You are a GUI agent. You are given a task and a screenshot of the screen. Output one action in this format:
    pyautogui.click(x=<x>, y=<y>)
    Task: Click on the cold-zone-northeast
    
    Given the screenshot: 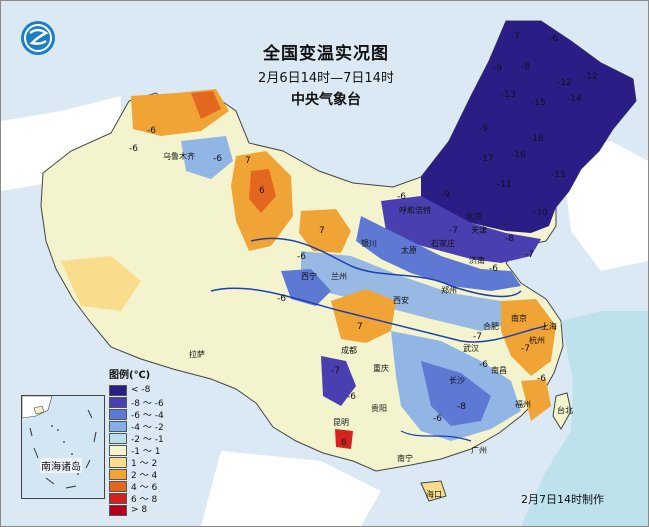 What is the action you would take?
    pyautogui.click(x=528, y=127)
    